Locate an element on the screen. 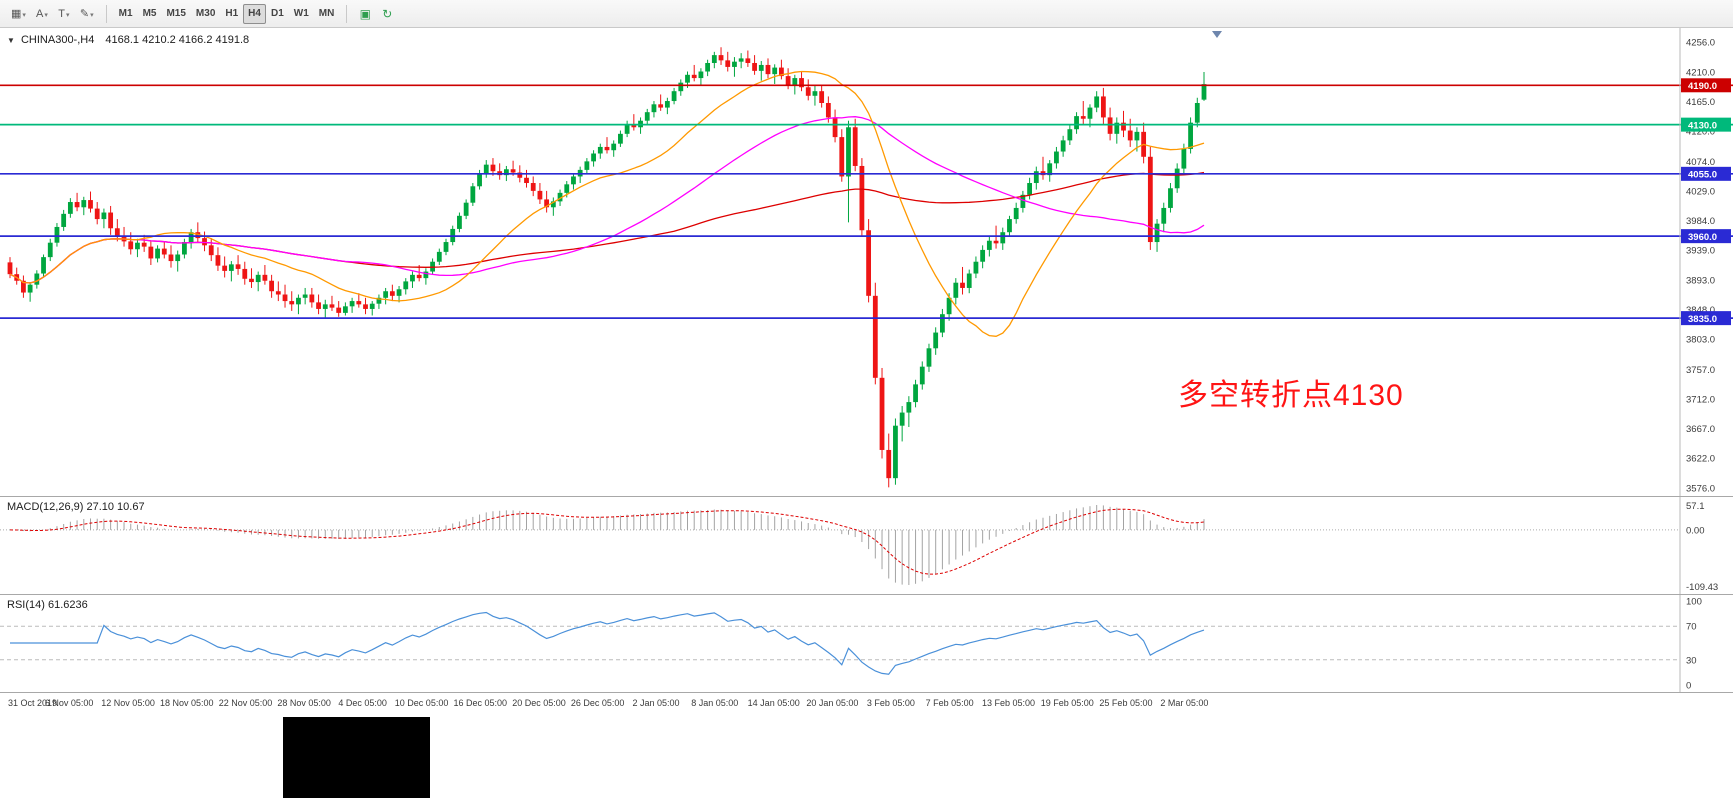 This screenshot has width=1733, height=798. x-axis-label: 26 Dec 05:00 is located at coordinates (597, 703).